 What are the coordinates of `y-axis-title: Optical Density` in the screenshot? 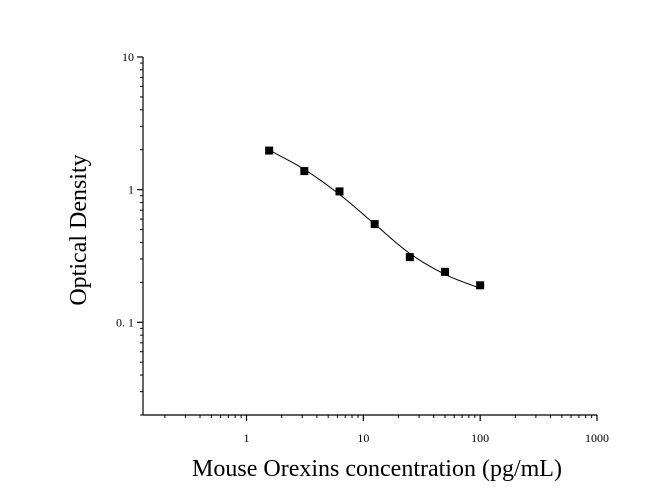 It's located at (79, 229).